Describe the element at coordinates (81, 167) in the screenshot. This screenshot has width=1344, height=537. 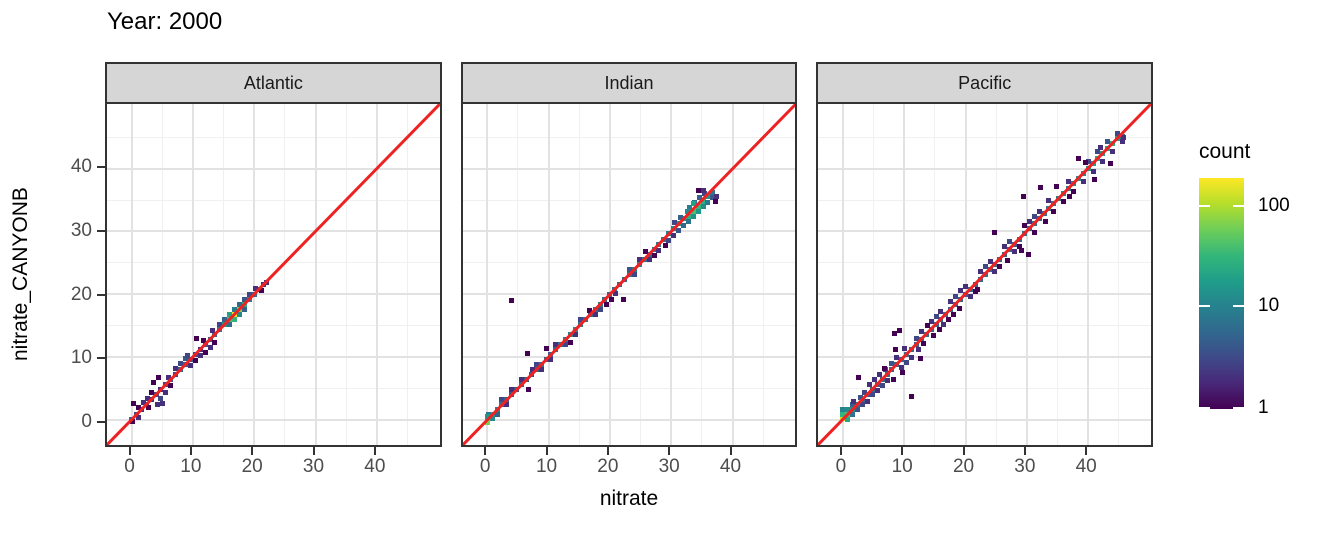
I see `y-tick-label: 40` at that location.